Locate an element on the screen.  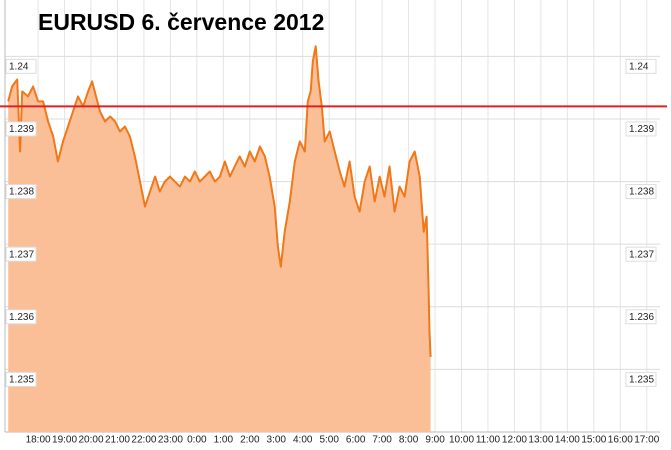
x-tick-label: 2:00 is located at coordinates (250, 440).